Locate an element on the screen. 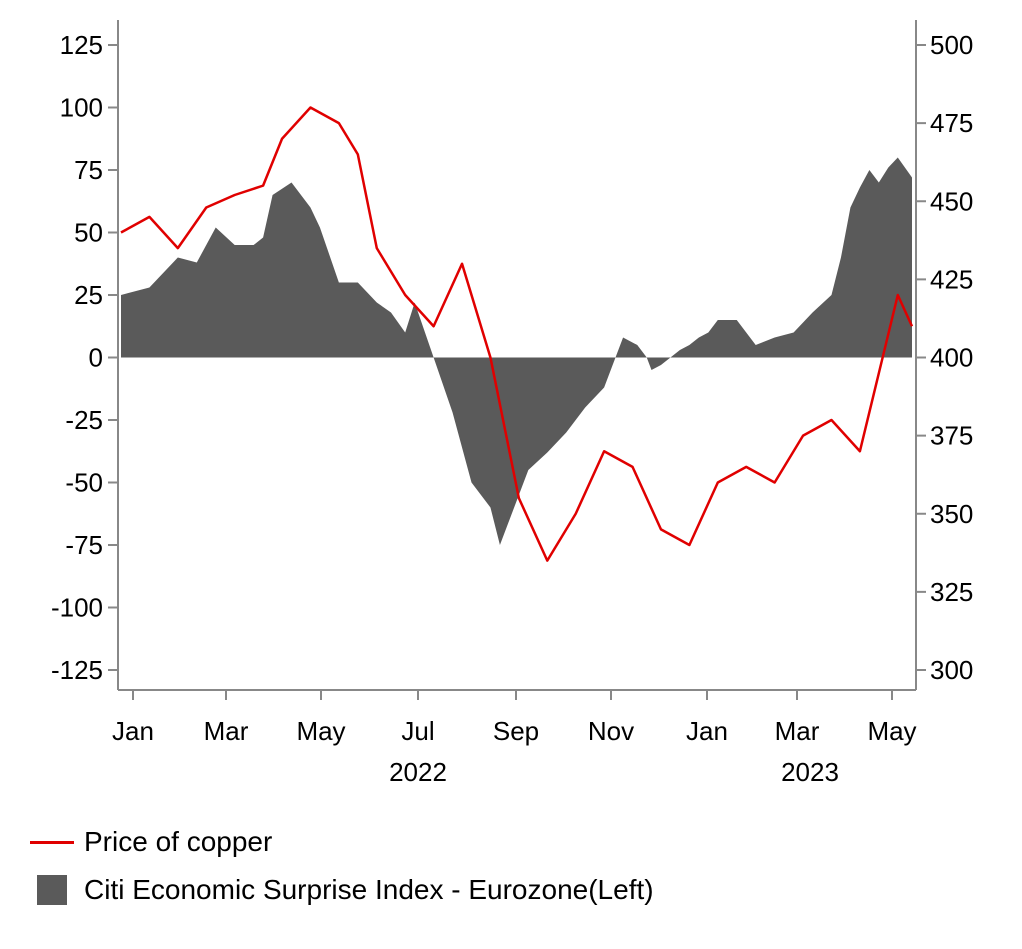  left-tick-label: -50 is located at coordinates (84, 483).